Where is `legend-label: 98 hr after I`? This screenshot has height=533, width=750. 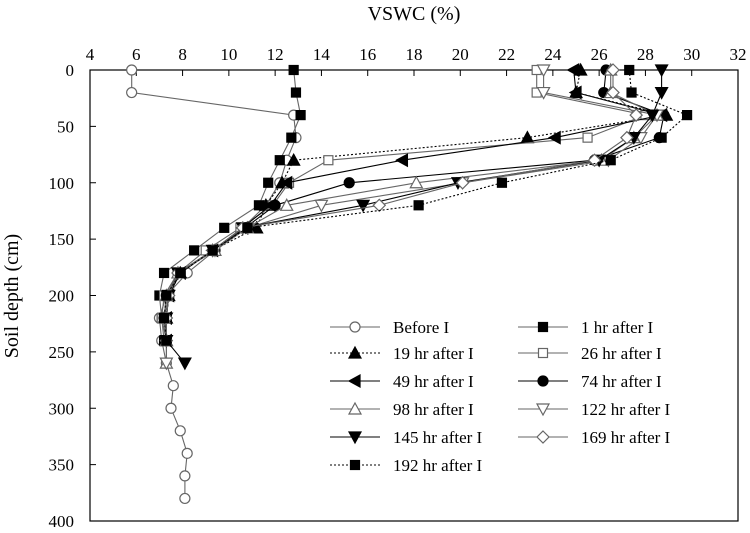 legend-label: 98 hr after I is located at coordinates (433, 409).